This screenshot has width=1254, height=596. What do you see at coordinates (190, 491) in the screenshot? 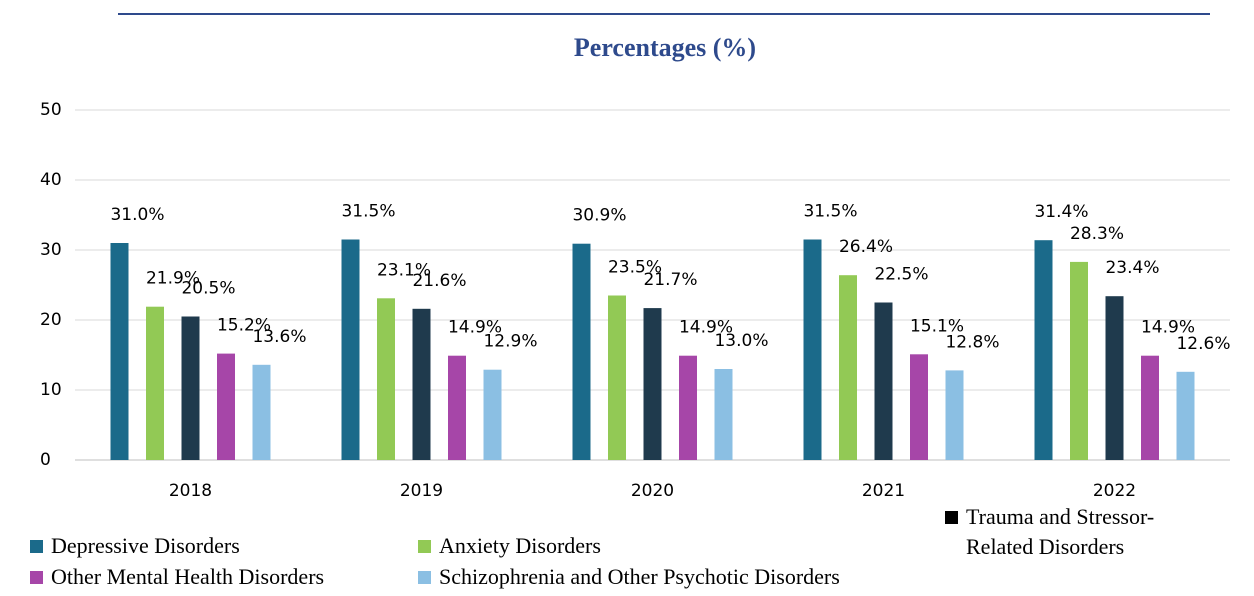
I see `x-tick-label: 2018` at bounding box center [190, 491].